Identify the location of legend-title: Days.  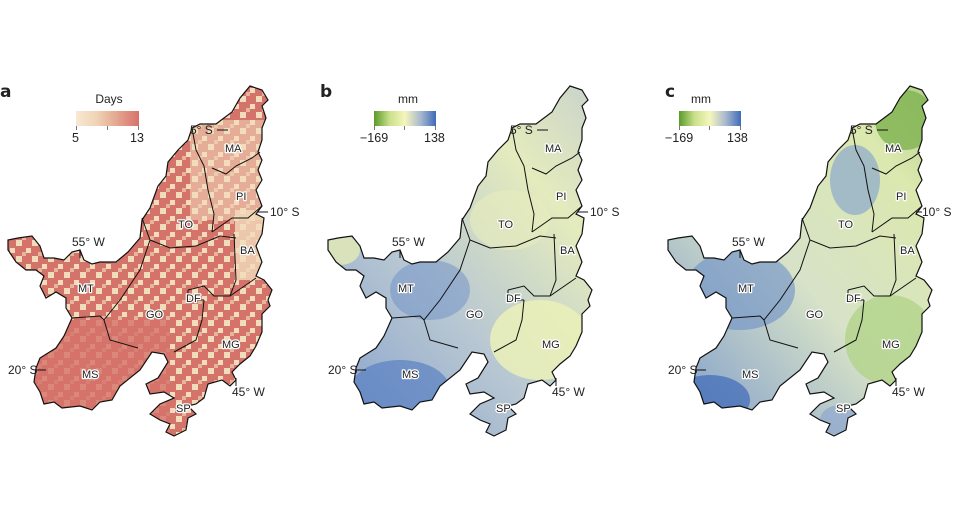
(109, 99).